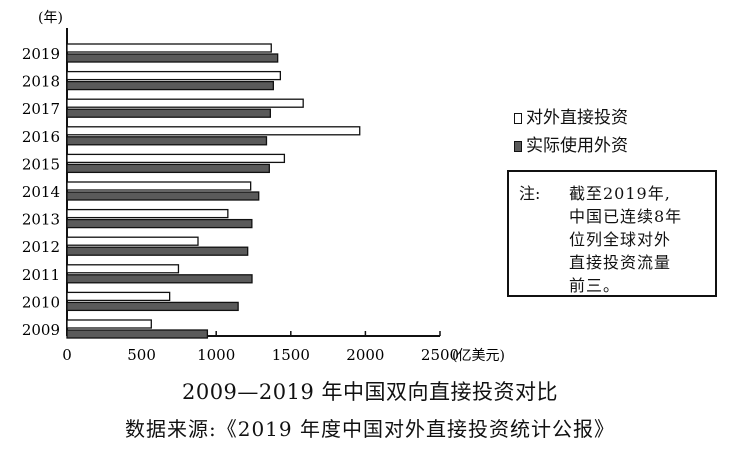 The height and width of the screenshot is (449, 740). I want to click on x-tick-label: 0, so click(67, 355).